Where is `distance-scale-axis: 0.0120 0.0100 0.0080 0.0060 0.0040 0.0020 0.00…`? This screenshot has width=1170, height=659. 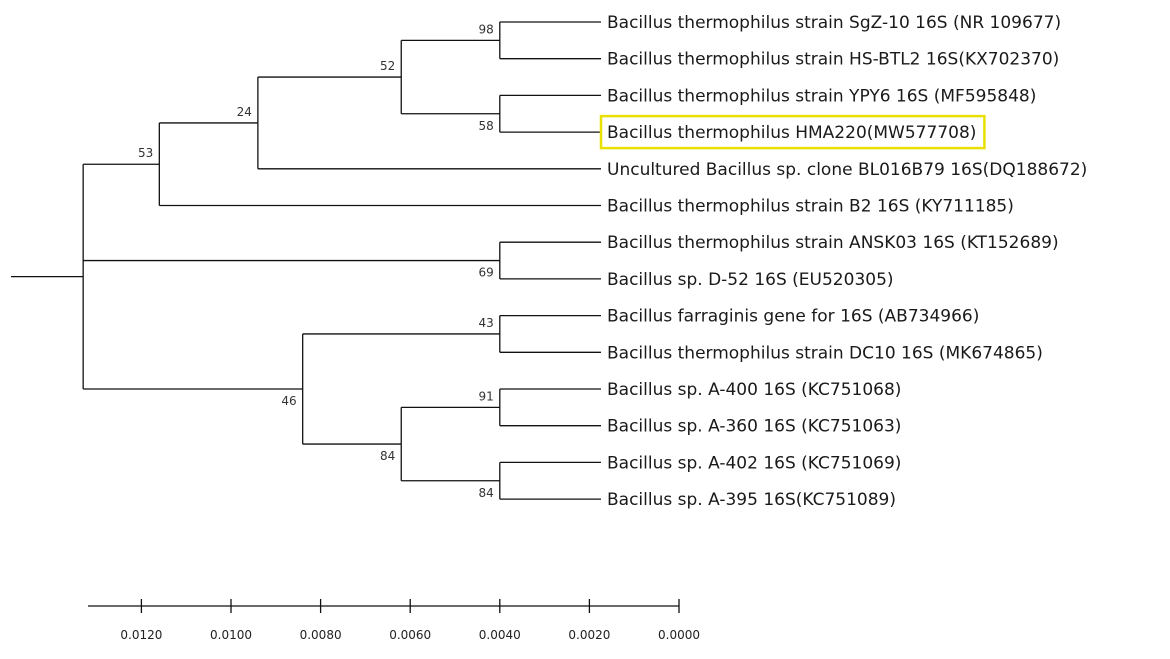
distance-scale-axis: 0.0120 0.0100 0.0080 0.0060 0.0040 0.0020 0.00… is located at coordinates (394, 620).